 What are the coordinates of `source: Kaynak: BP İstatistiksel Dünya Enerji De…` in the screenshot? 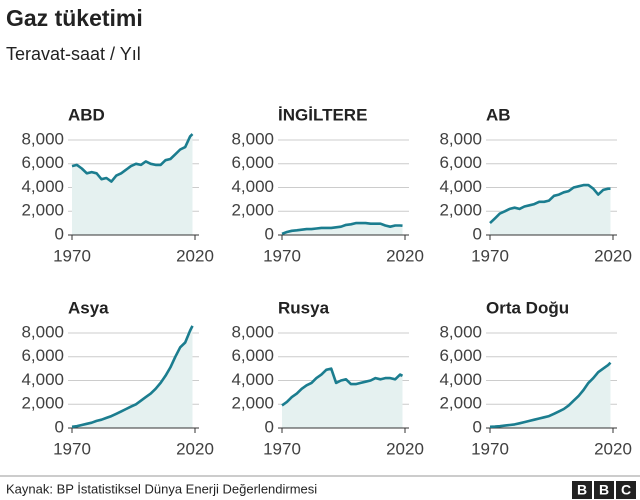 It's located at (161, 488).